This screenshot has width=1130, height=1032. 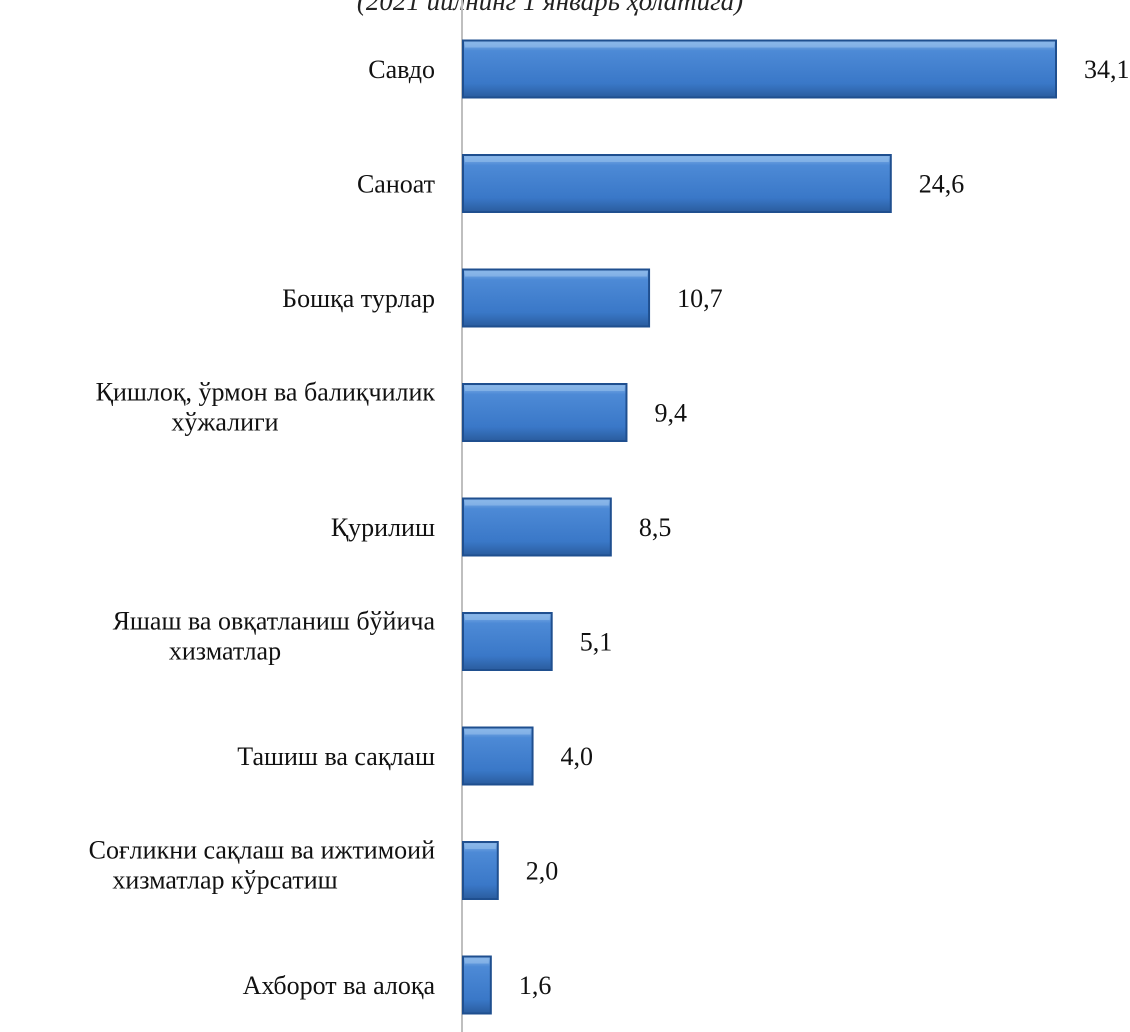 What do you see at coordinates (942, 184) in the screenshot?
I see `value-label-1: 24,6` at bounding box center [942, 184].